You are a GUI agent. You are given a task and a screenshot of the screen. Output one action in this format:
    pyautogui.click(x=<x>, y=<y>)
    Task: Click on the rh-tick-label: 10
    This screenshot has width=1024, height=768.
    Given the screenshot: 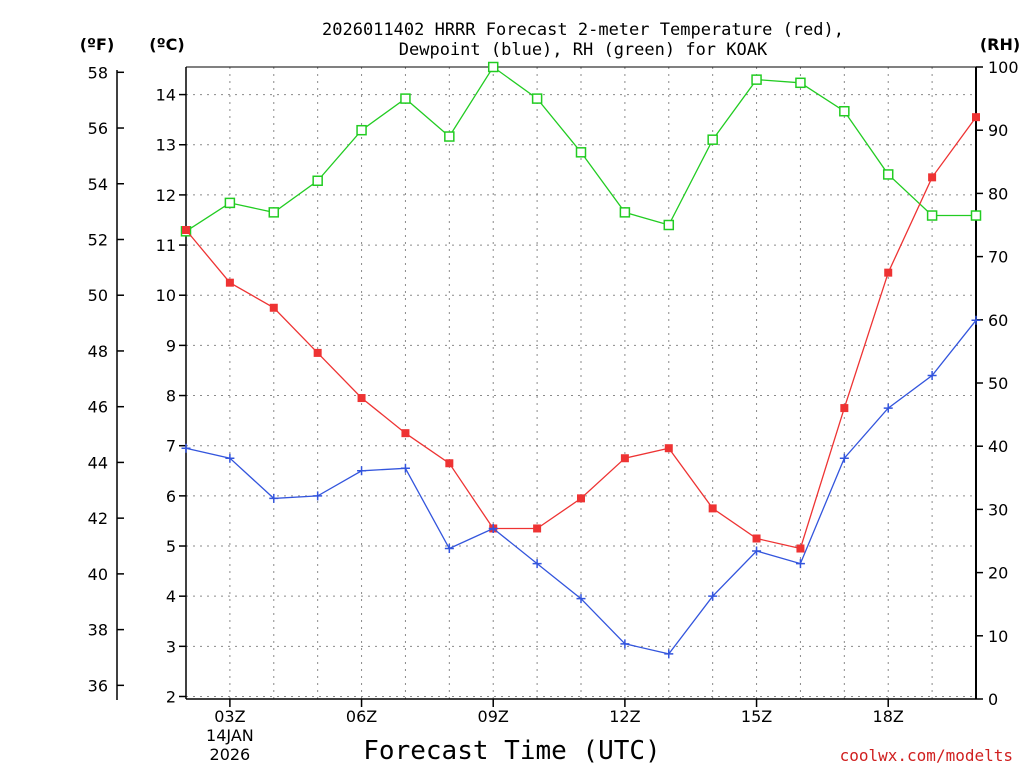 What is the action you would take?
    pyautogui.click(x=998, y=636)
    